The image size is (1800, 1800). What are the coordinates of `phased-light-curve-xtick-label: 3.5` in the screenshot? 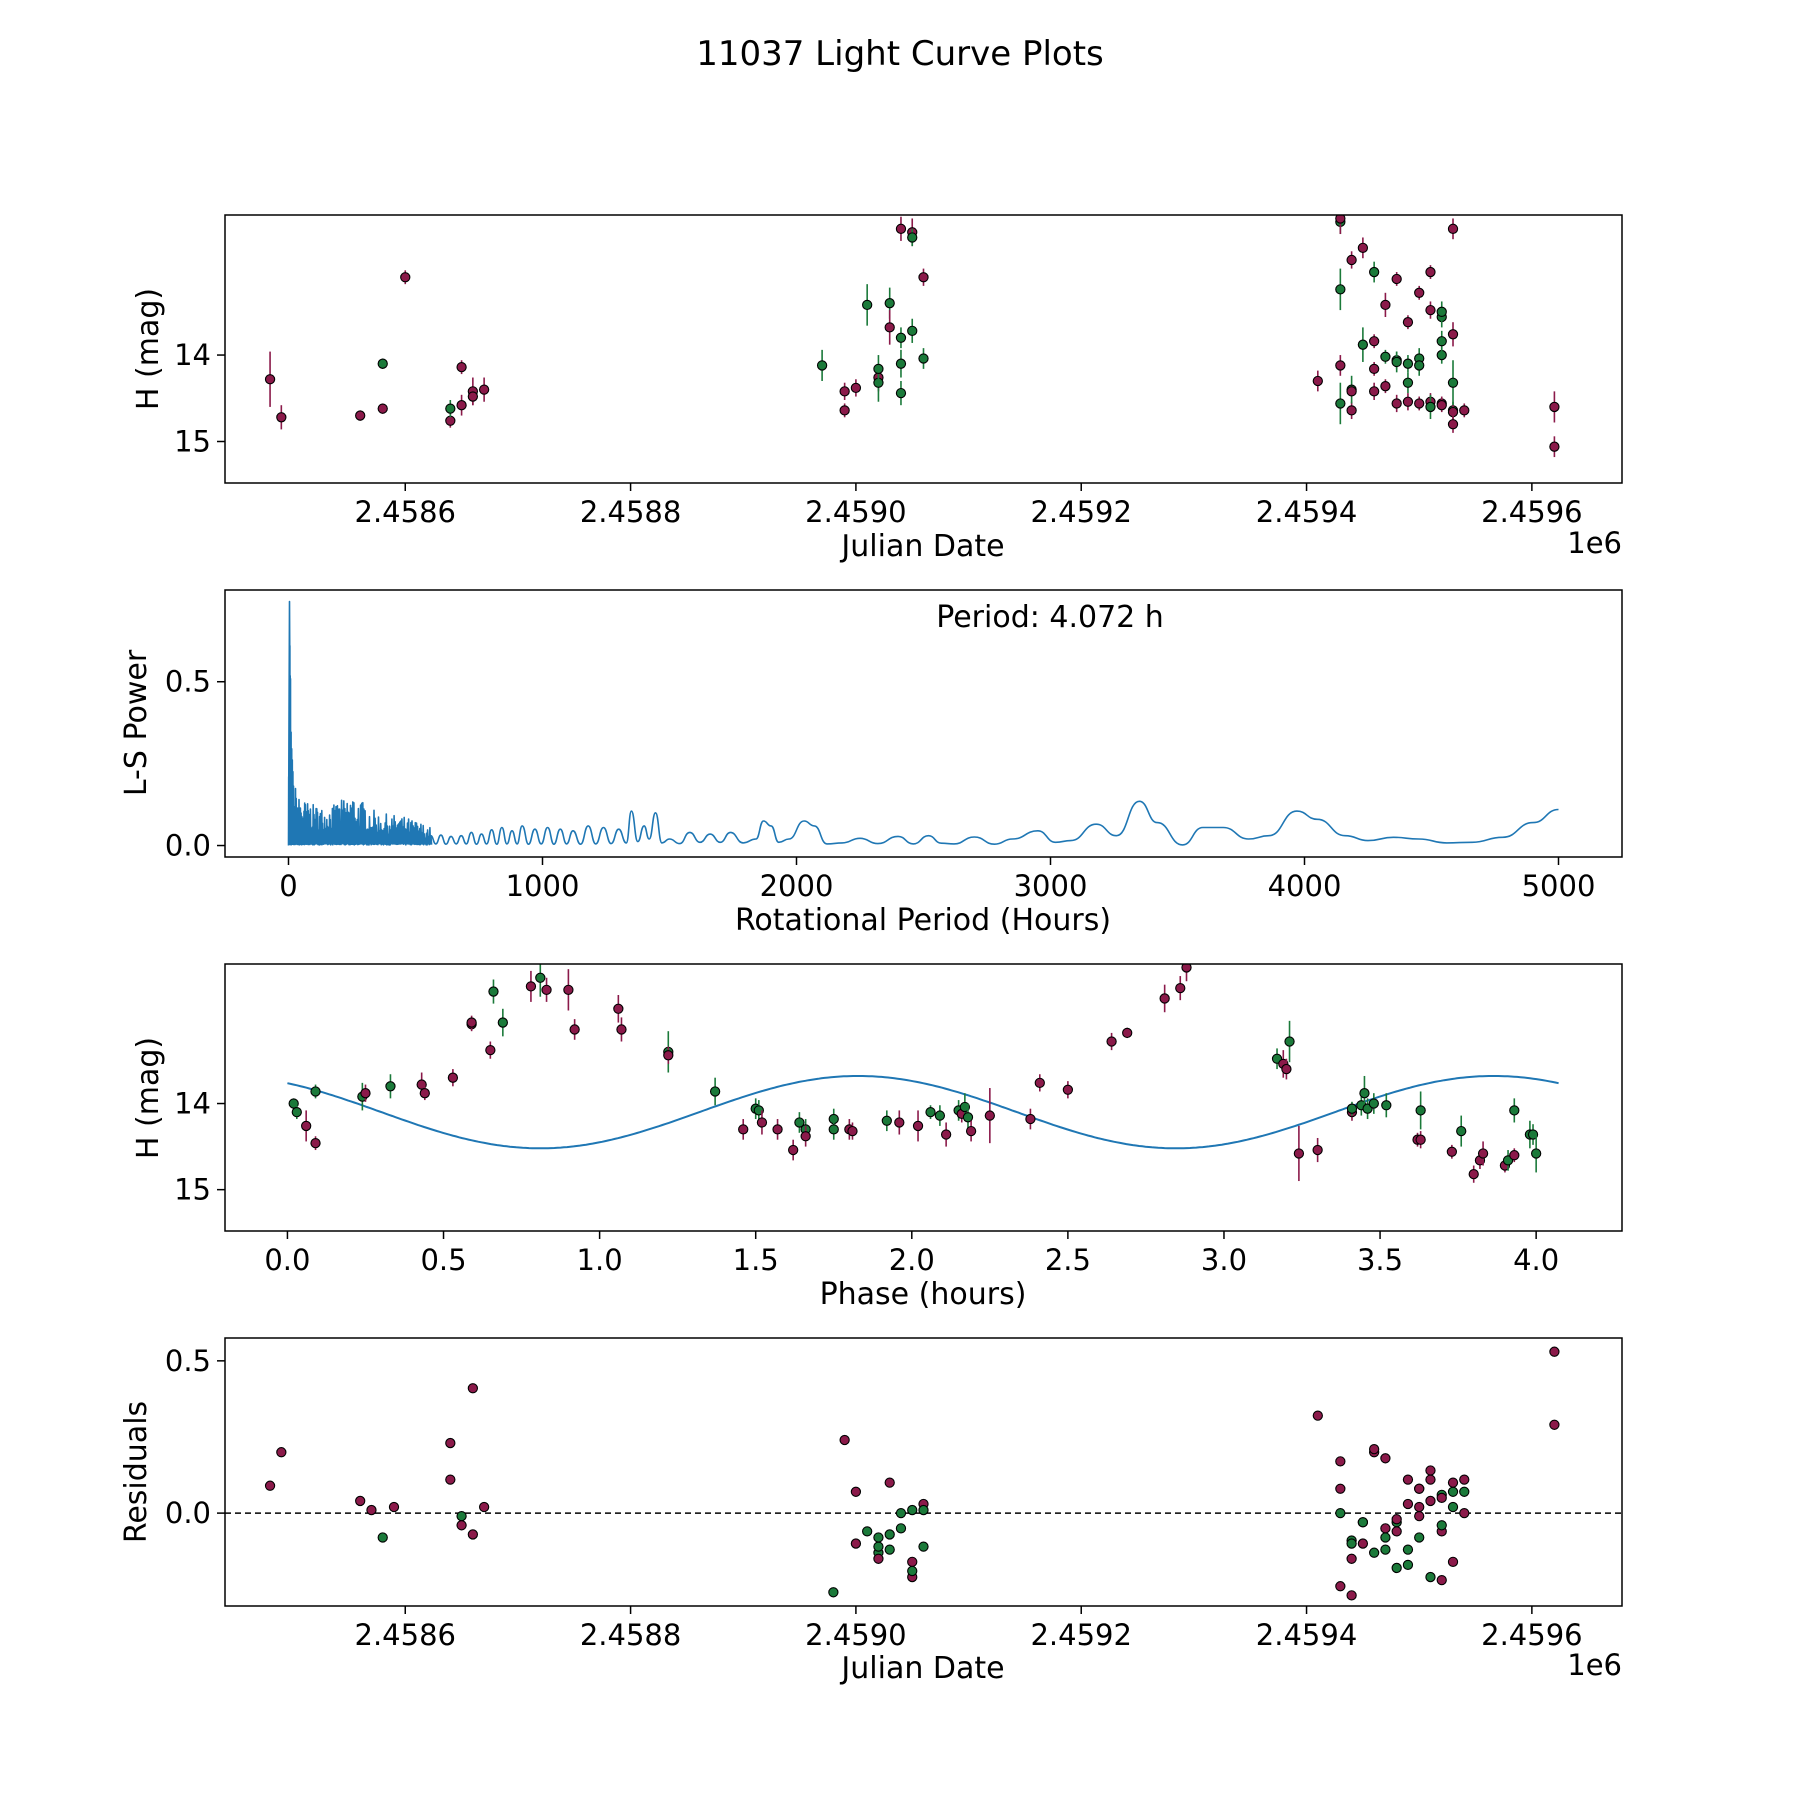 It's located at (1380, 1260).